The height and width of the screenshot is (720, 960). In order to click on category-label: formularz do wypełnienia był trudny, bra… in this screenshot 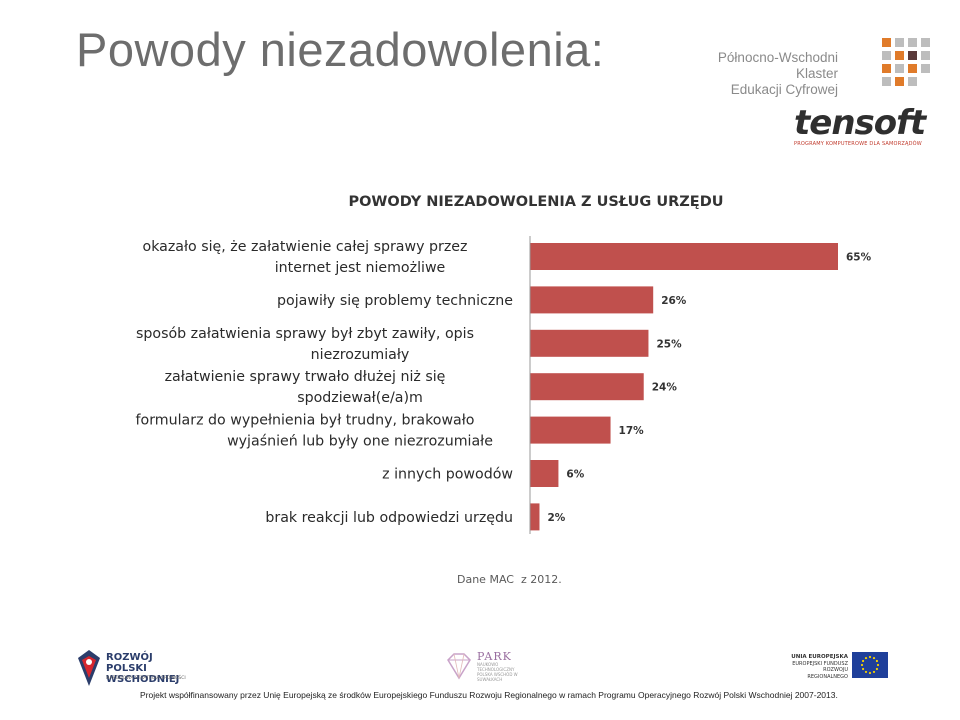, I will do `click(314, 431)`.